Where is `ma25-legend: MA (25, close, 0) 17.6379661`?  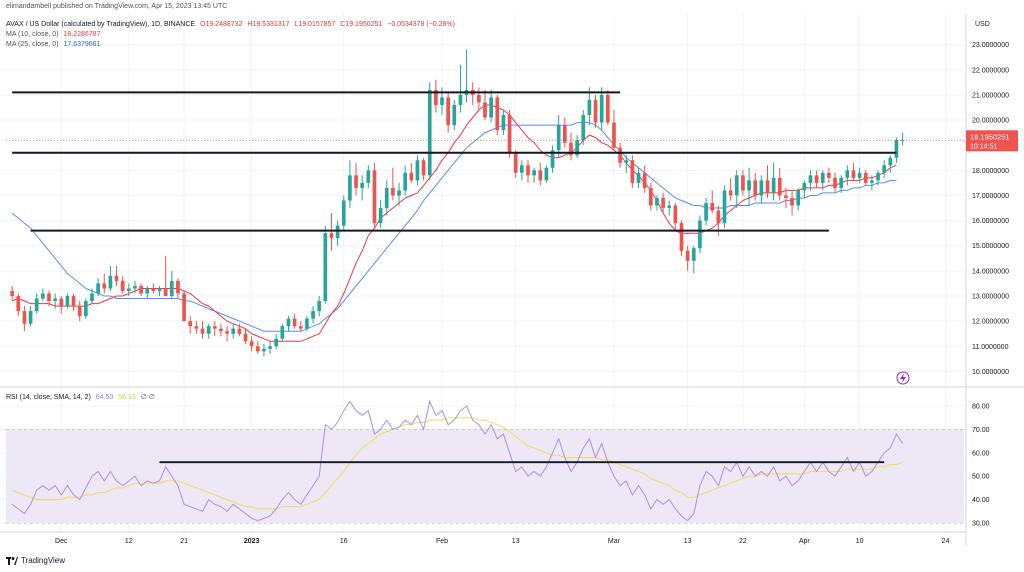
ma25-legend: MA (25, close, 0) 17.6379661 is located at coordinates (54, 44).